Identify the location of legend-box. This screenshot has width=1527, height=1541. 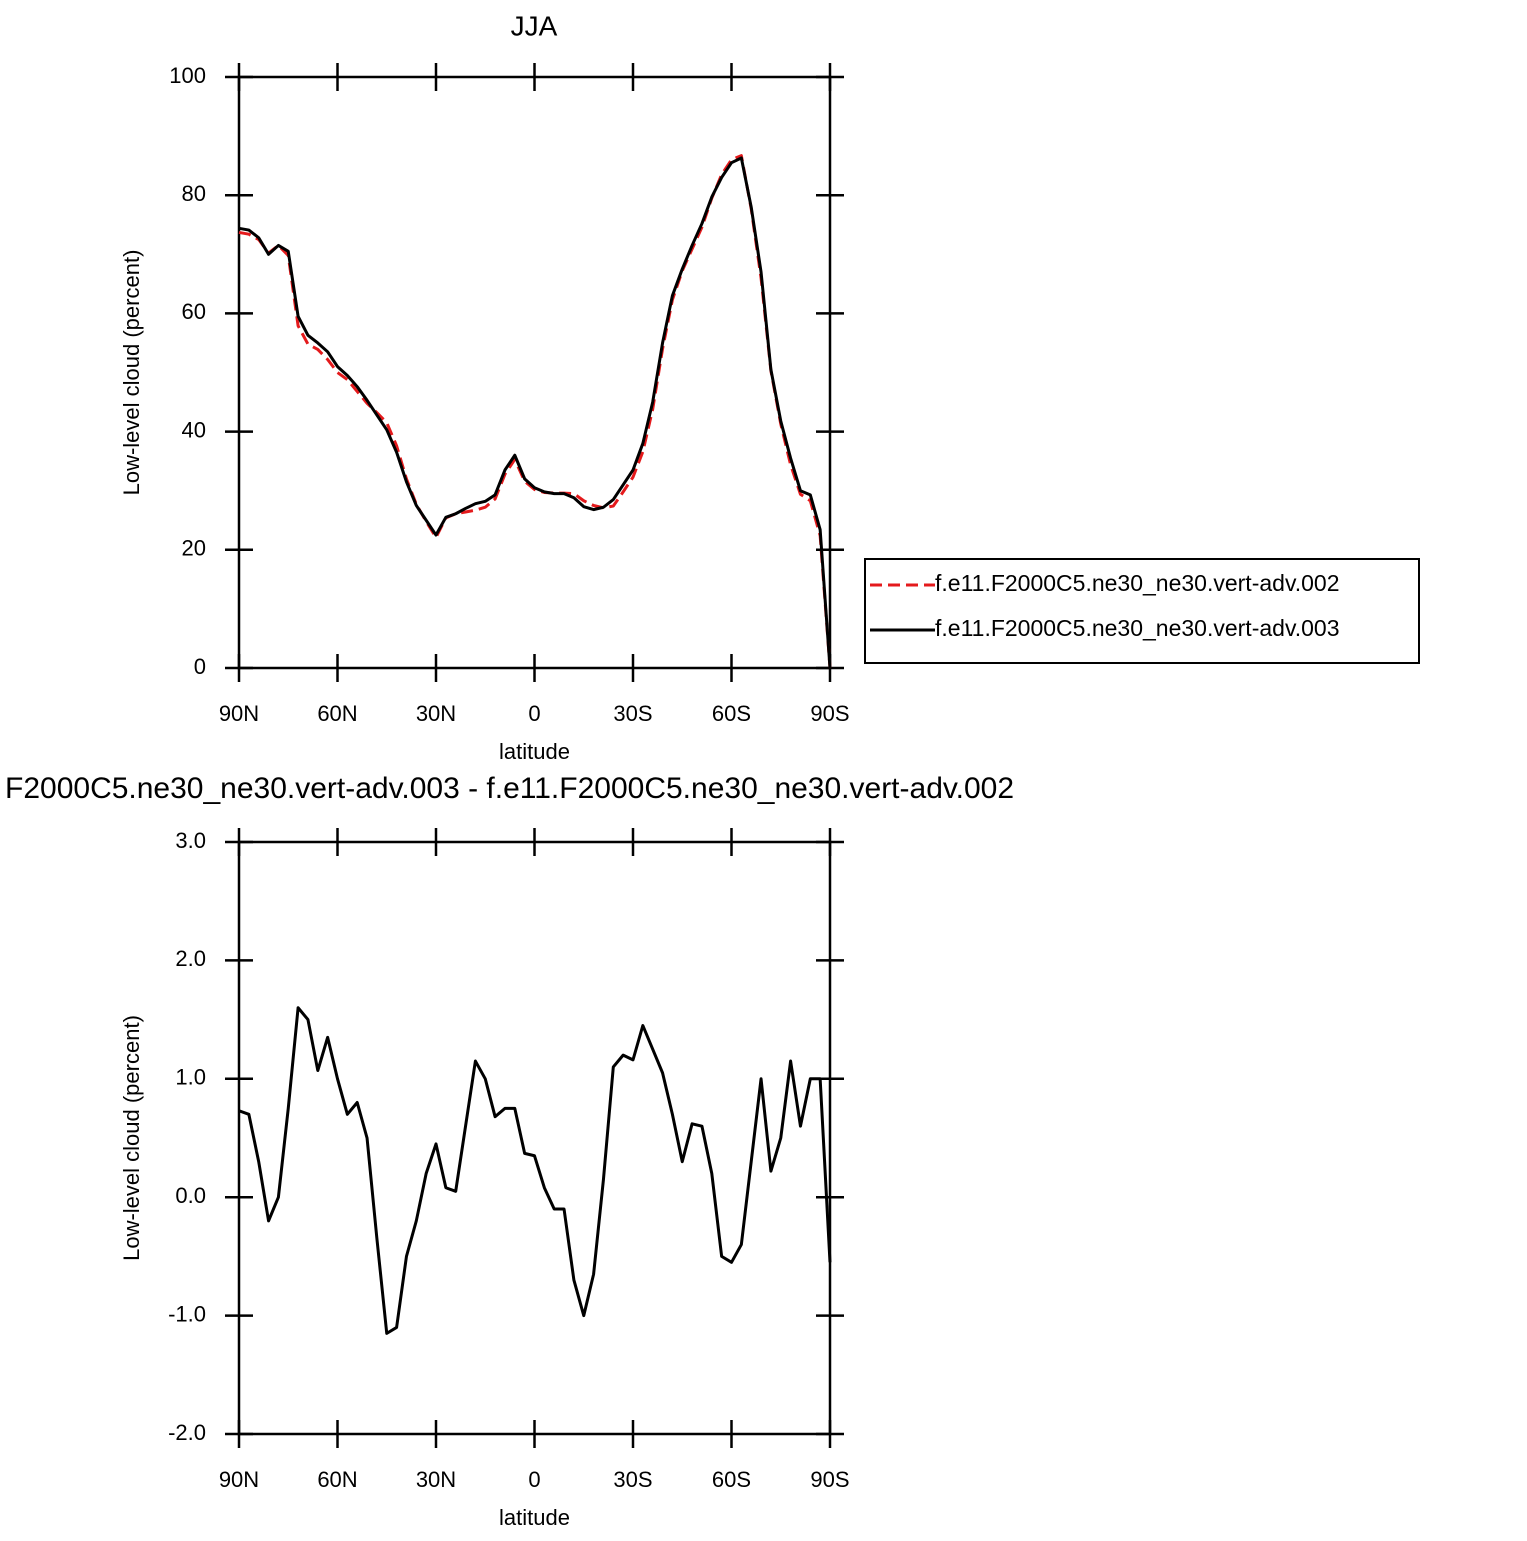
(1142, 611).